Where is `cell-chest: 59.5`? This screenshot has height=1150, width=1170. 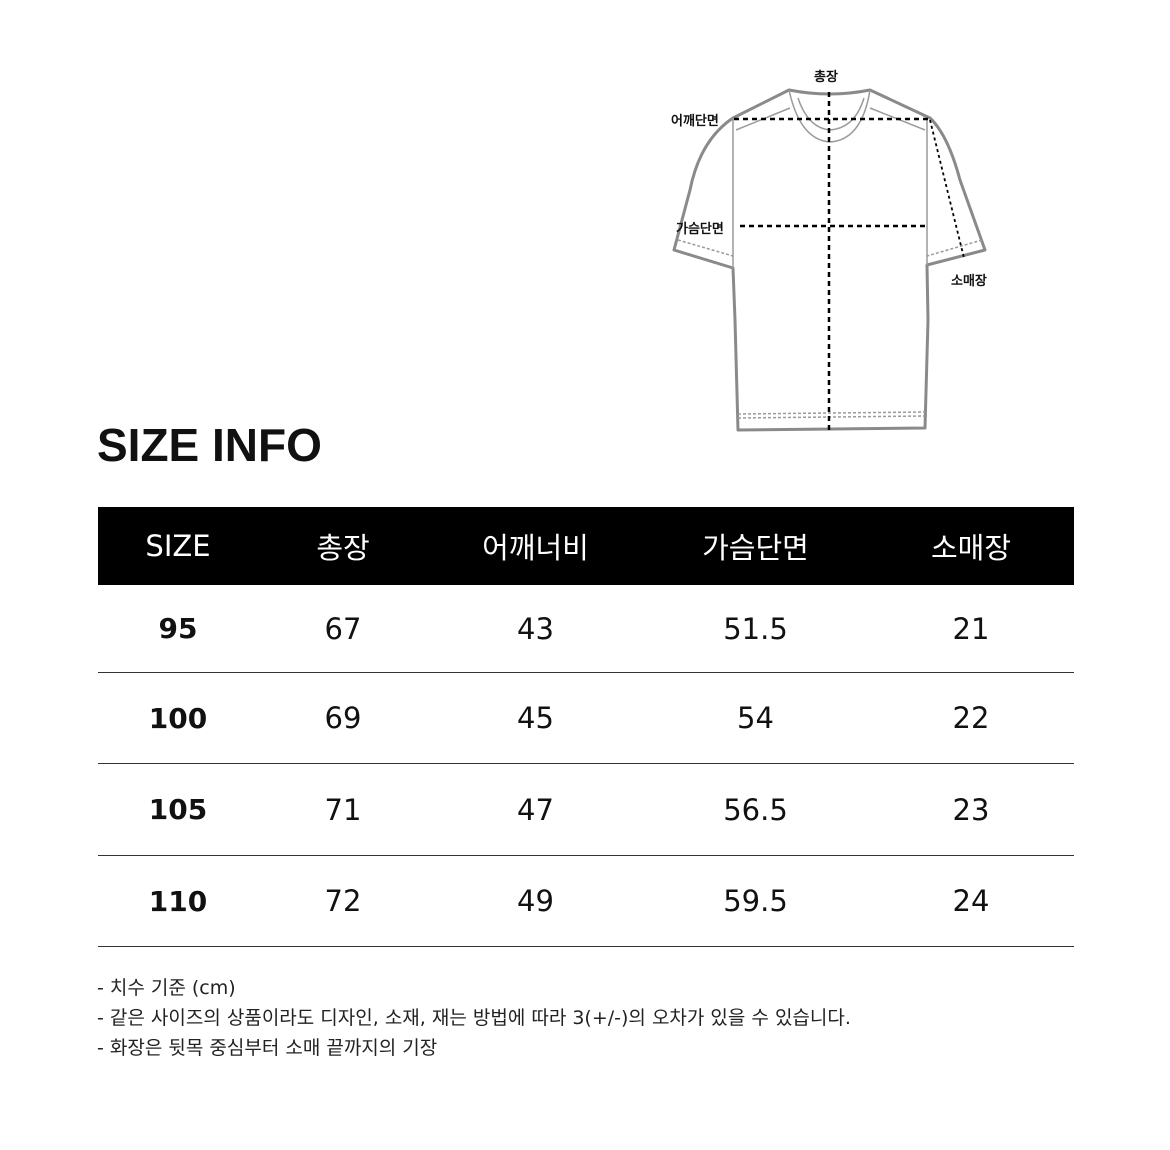 cell-chest: 59.5 is located at coordinates (755, 901).